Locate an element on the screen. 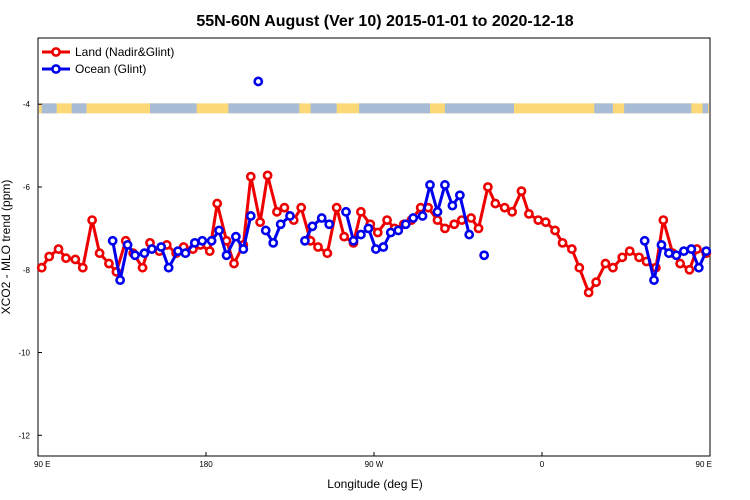  legend: Land (Nadir&Glint) Ocean (Glint) is located at coordinates (108, 60).